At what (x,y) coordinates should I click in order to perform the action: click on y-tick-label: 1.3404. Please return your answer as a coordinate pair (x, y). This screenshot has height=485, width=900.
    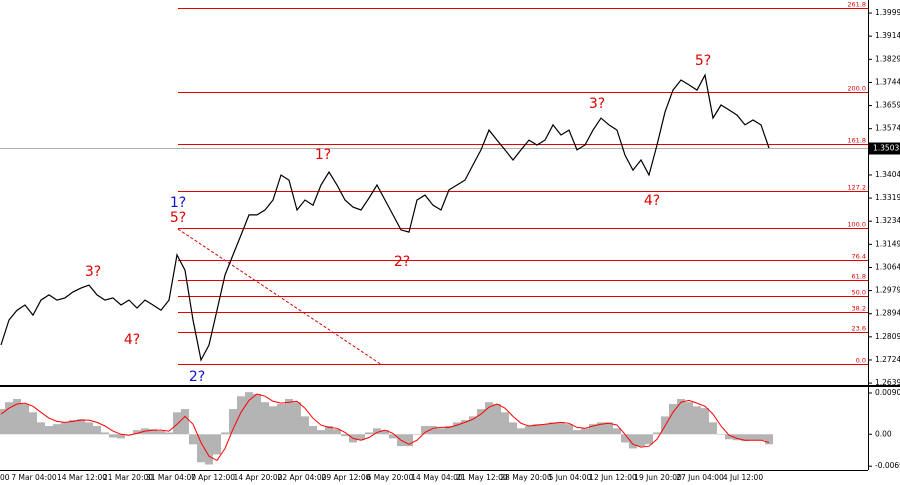
    Looking at the image, I should click on (887, 174).